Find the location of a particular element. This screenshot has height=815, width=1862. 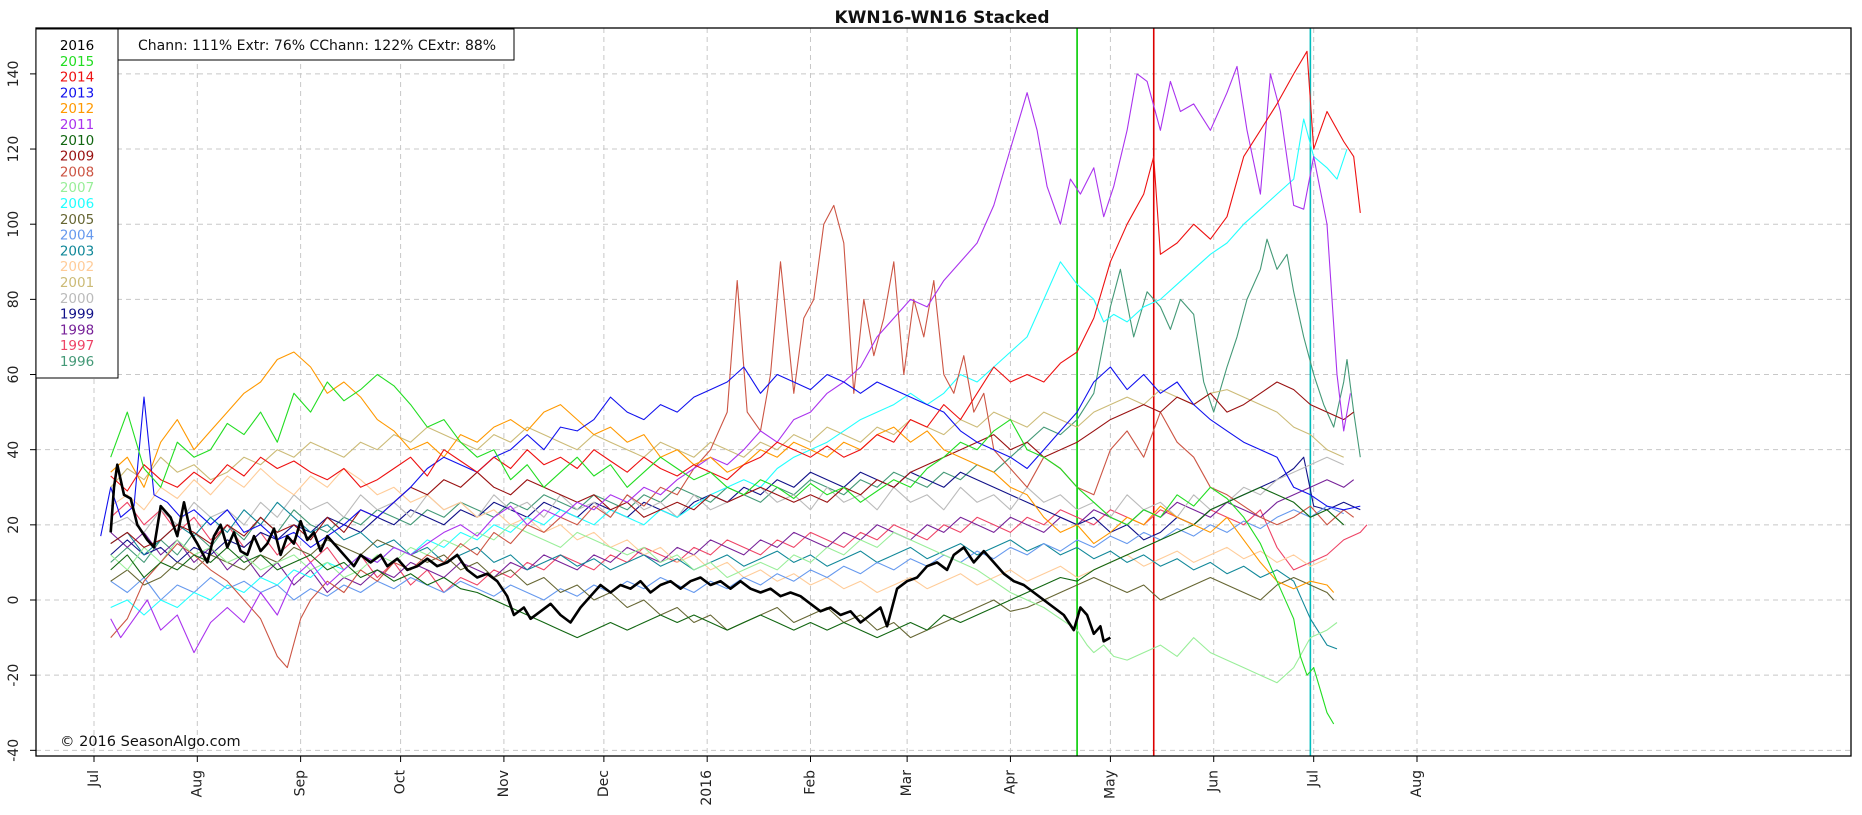

chart-title: KWN16-WN16 Stacked is located at coordinates (941, 18).